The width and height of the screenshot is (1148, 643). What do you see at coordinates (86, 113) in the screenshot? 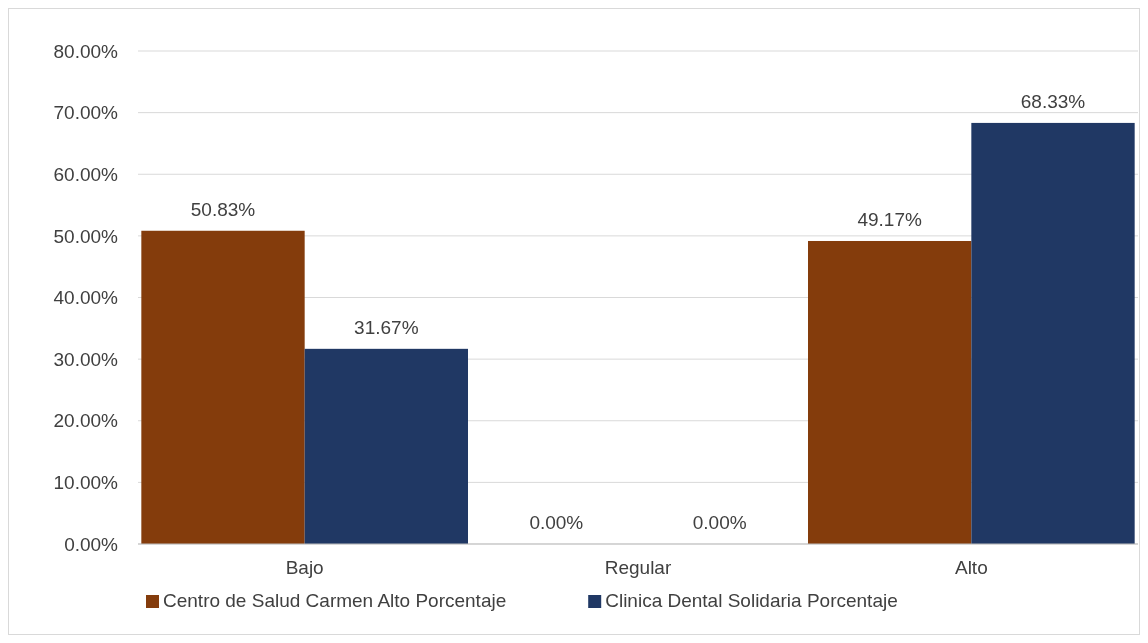
I see `y-tick-label: 70.00%` at bounding box center [86, 113].